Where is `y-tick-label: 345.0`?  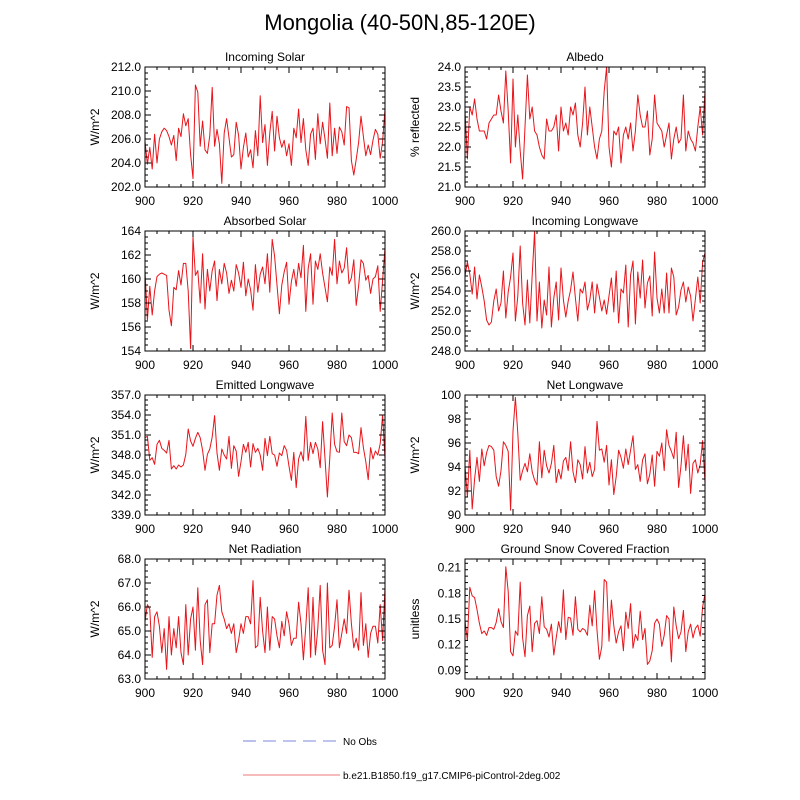
y-tick-label: 345.0 is located at coordinates (126, 475).